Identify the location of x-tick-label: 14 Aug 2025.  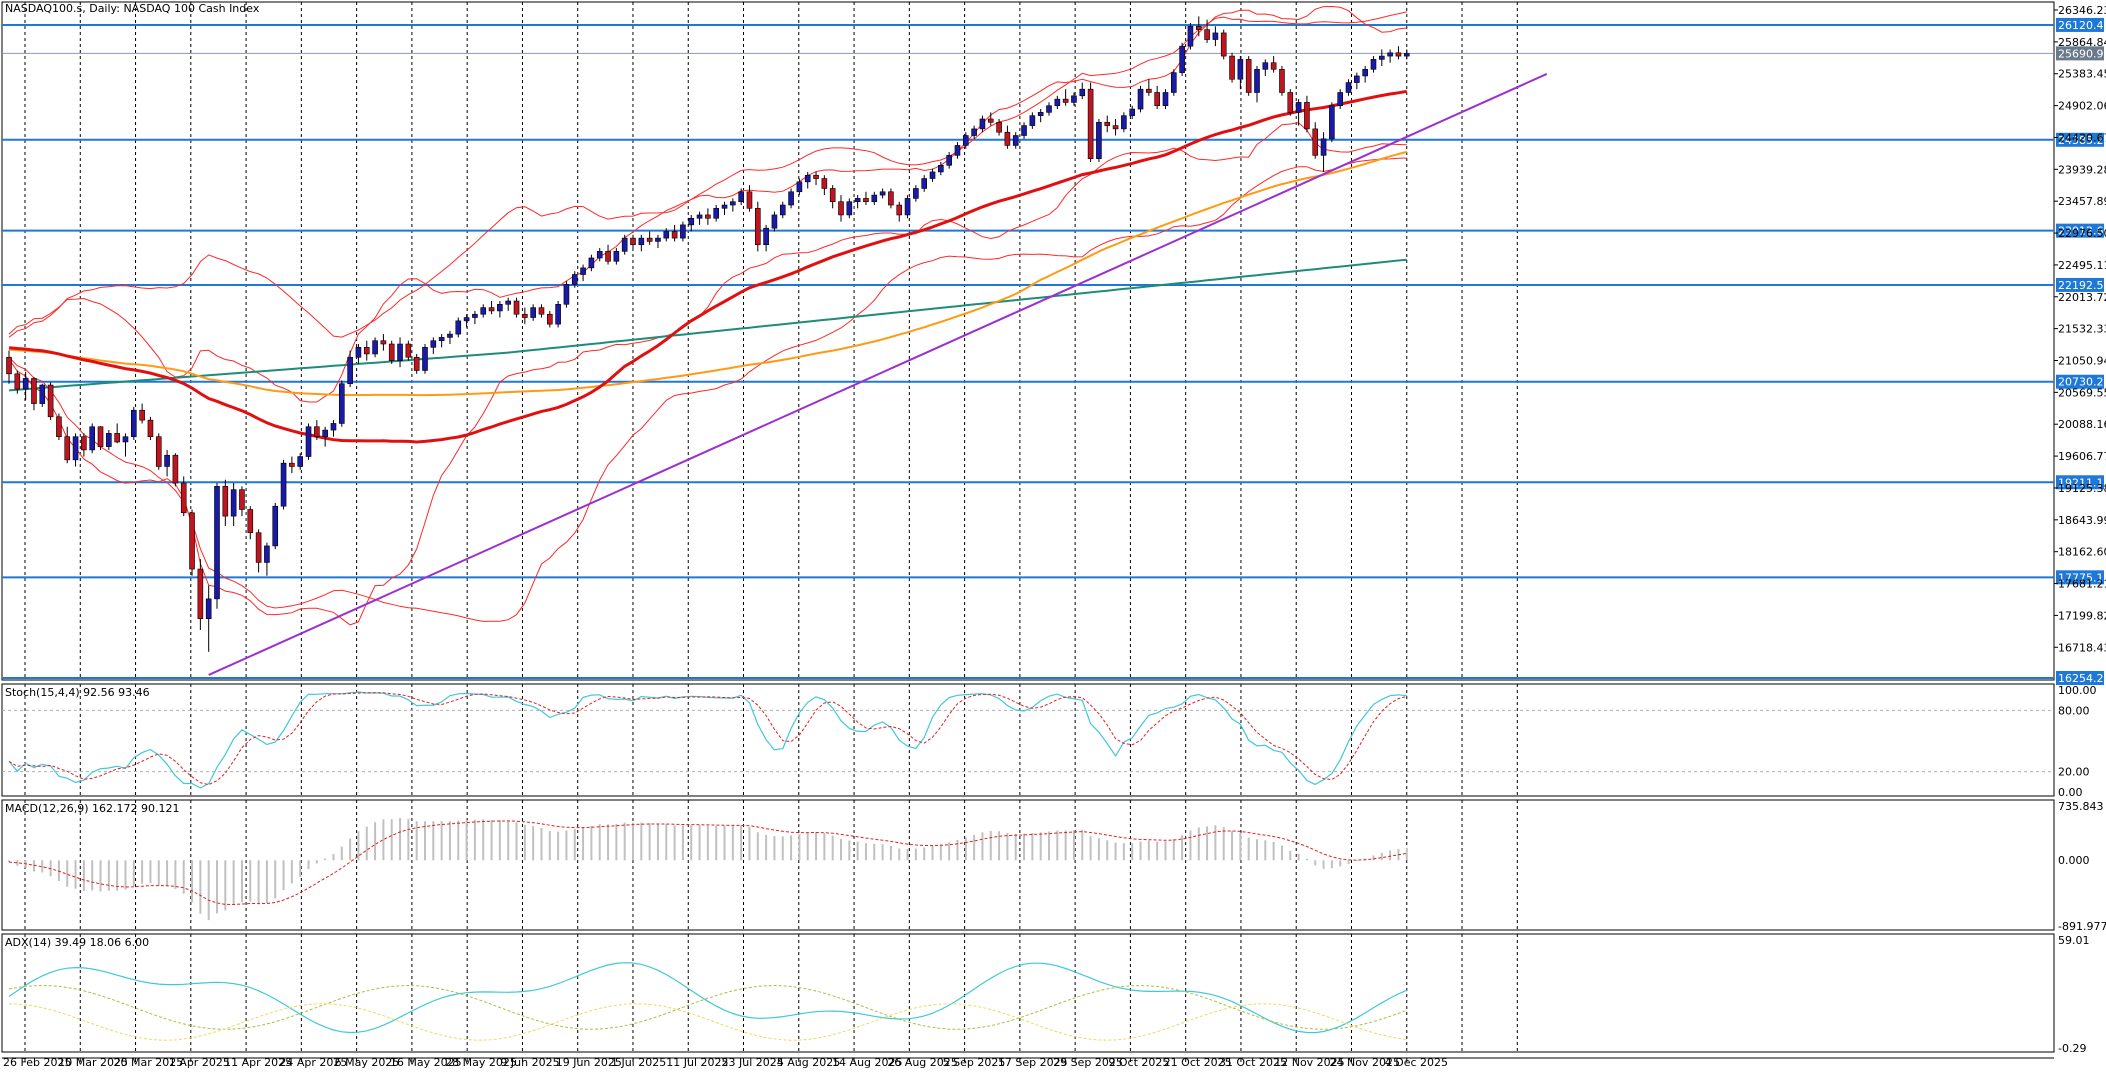
(867, 1062).